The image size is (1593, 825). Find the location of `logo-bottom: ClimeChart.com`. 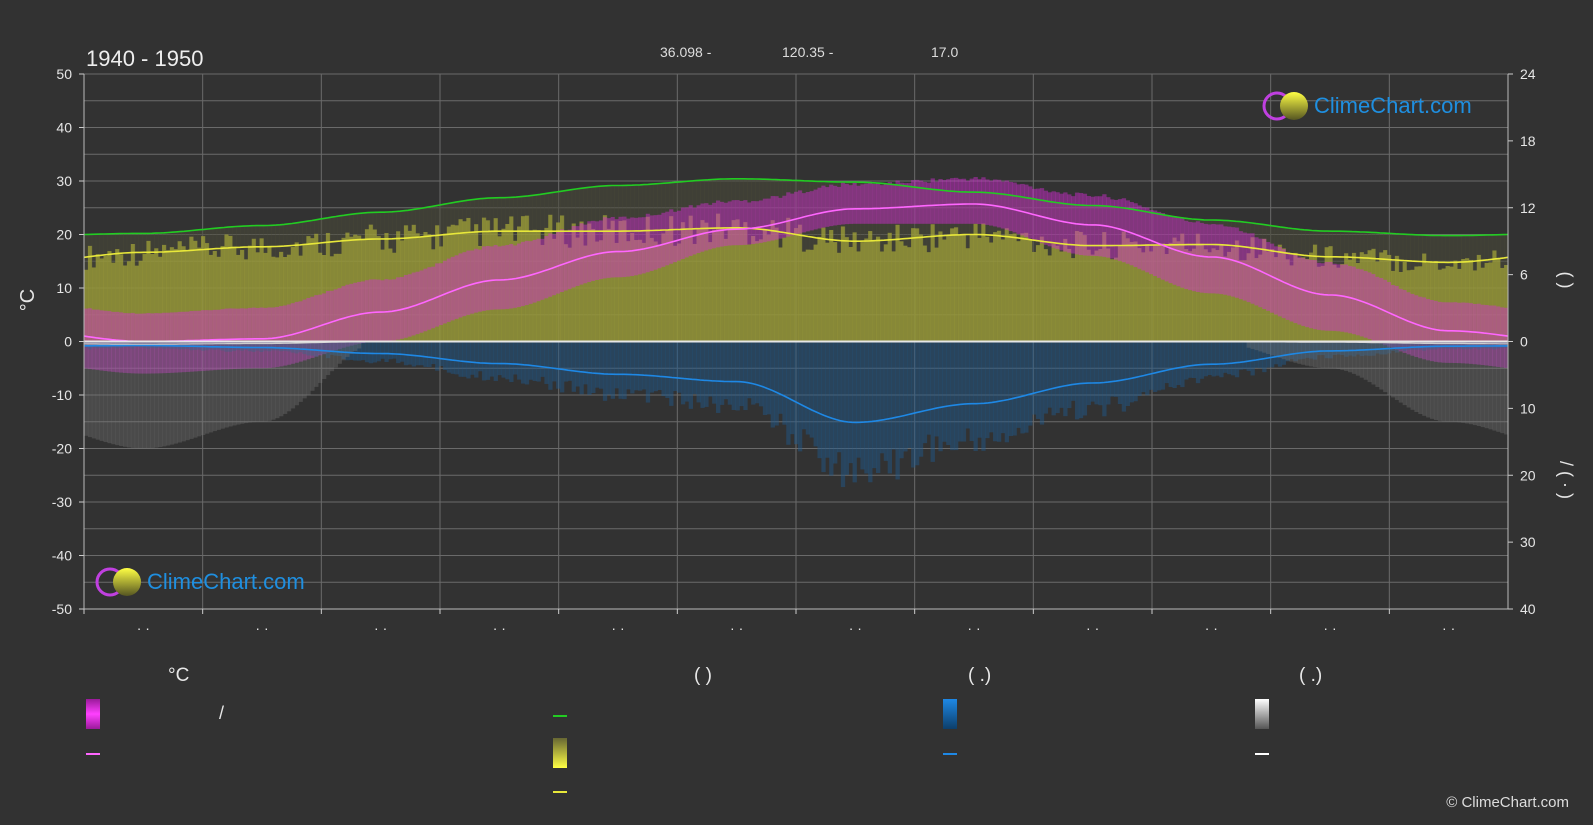

logo-bottom: ClimeChart.com is located at coordinates (200, 582).